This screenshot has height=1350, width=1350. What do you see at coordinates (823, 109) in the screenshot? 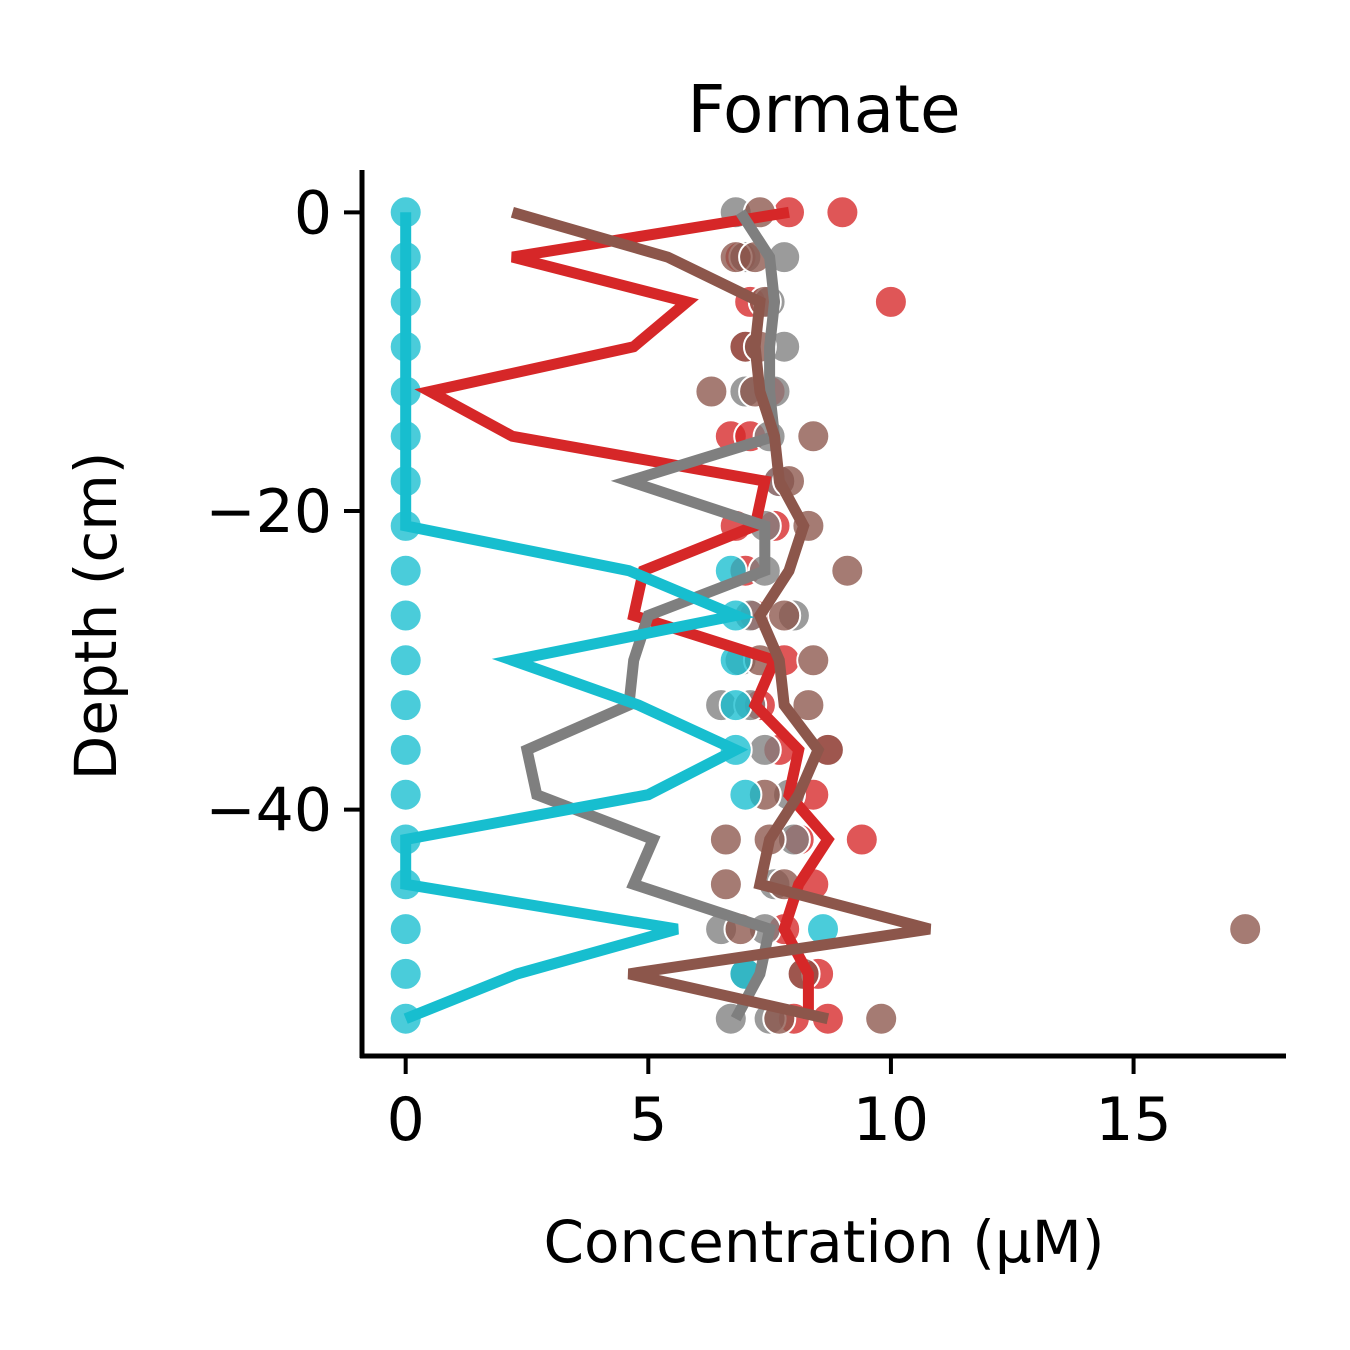
I see `chart-title: Formate` at bounding box center [823, 109].